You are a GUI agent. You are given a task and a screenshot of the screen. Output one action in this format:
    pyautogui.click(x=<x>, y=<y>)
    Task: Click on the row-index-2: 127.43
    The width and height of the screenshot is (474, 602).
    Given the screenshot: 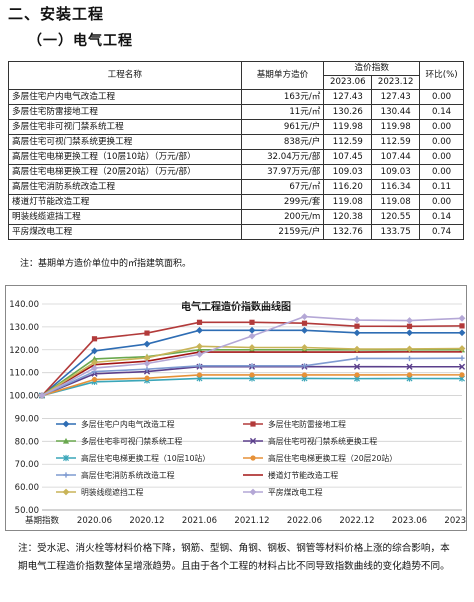 What is the action you would take?
    pyautogui.click(x=396, y=97)
    